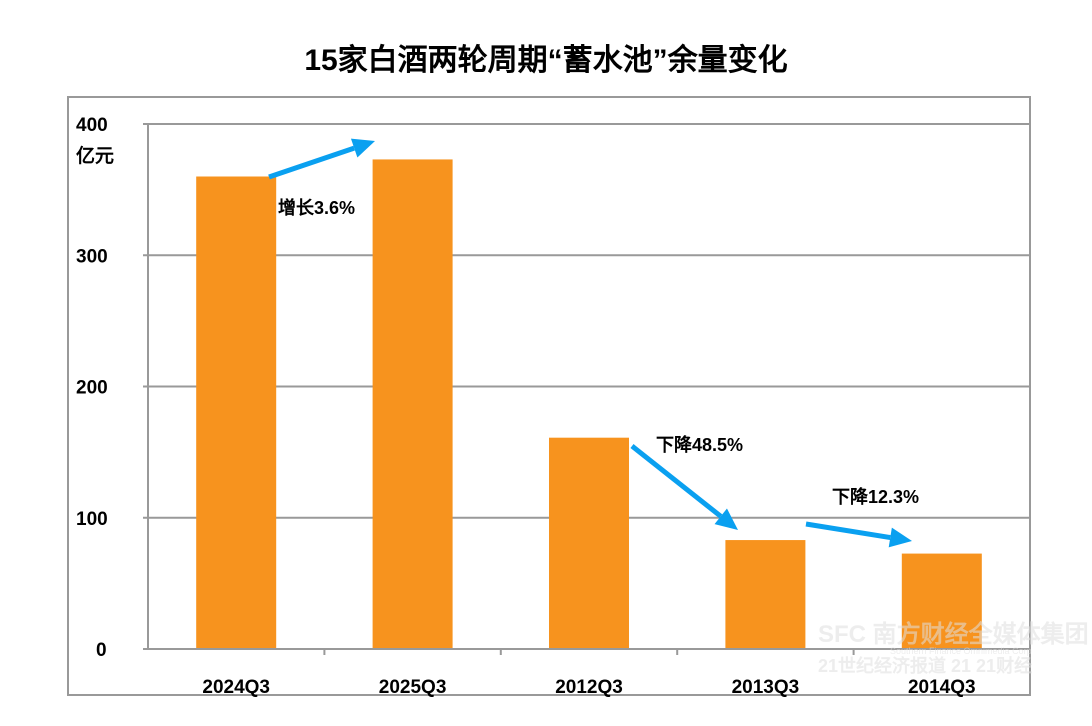 The width and height of the screenshot is (1092, 726). What do you see at coordinates (236, 412) in the screenshot?
I see `bar-2024Q3` at bounding box center [236, 412].